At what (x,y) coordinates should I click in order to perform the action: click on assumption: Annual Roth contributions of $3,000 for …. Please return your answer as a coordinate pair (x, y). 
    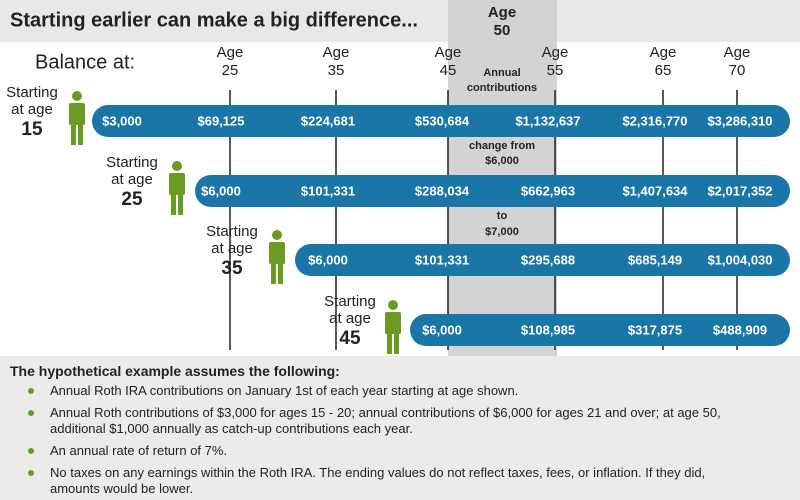
    Looking at the image, I should click on (409, 421).